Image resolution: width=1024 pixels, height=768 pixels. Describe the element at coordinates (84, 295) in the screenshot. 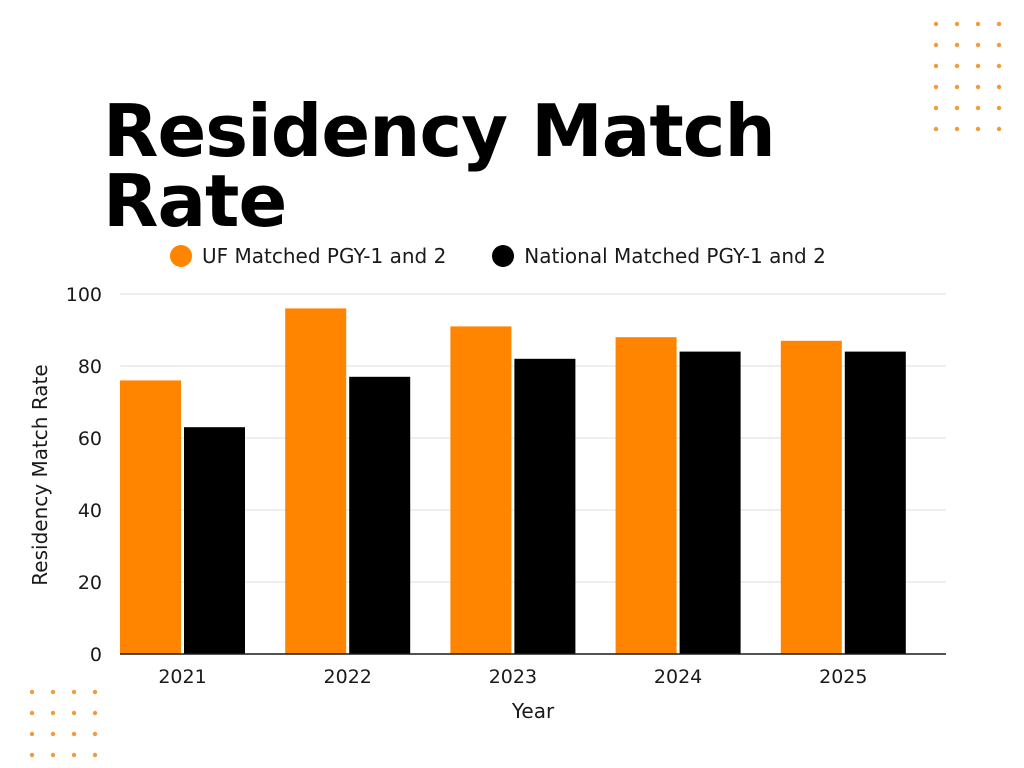

I see `y-tick-label: 100` at that location.